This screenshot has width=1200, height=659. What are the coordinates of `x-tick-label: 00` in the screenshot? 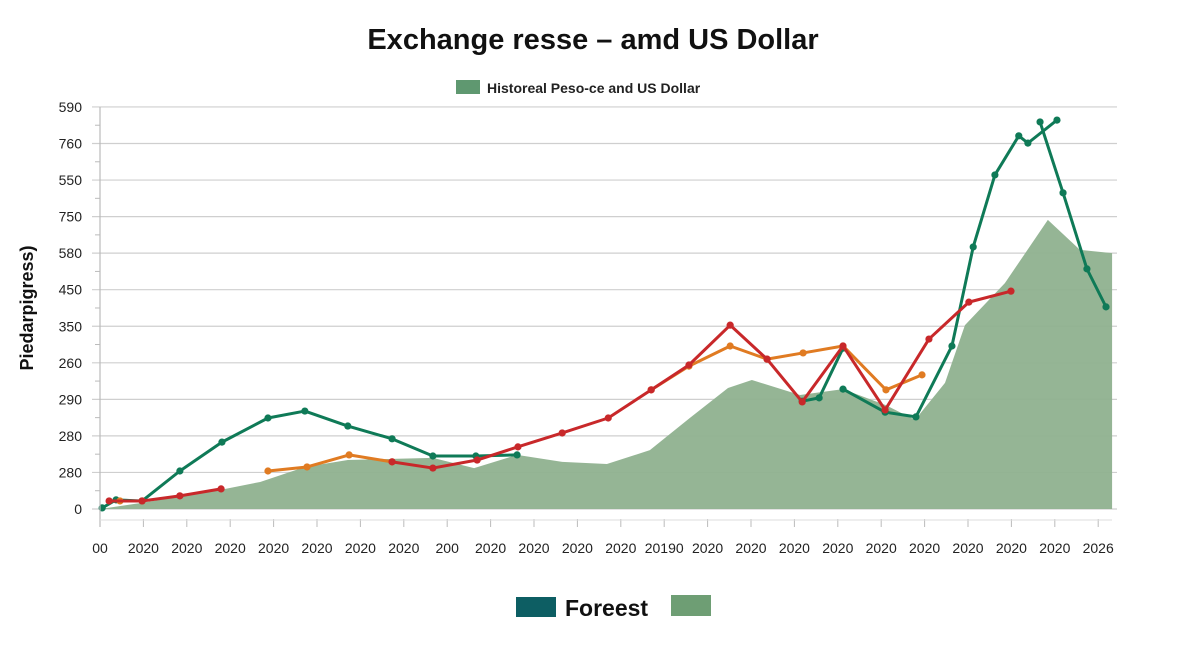 It's located at (100, 548).